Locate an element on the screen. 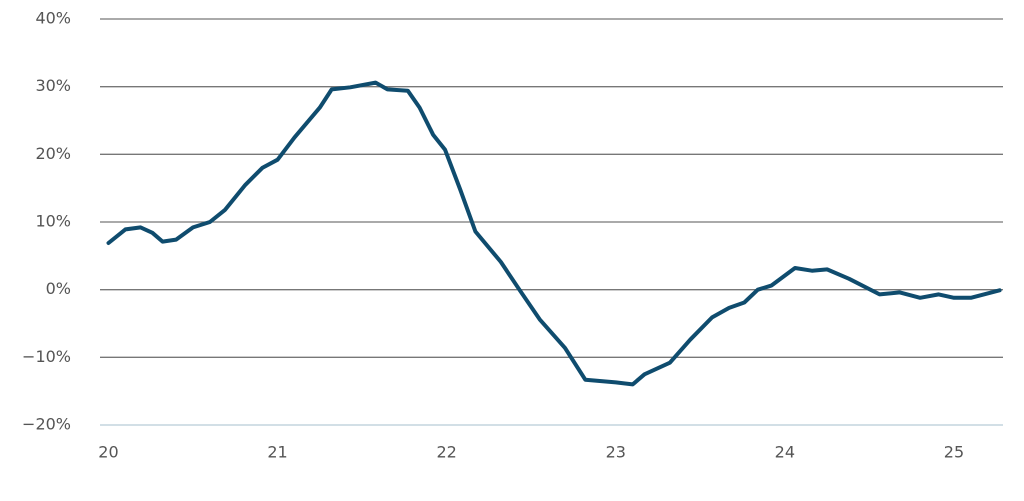 This screenshot has height=501, width=1024. y-tick-label: −20% is located at coordinates (46, 424).